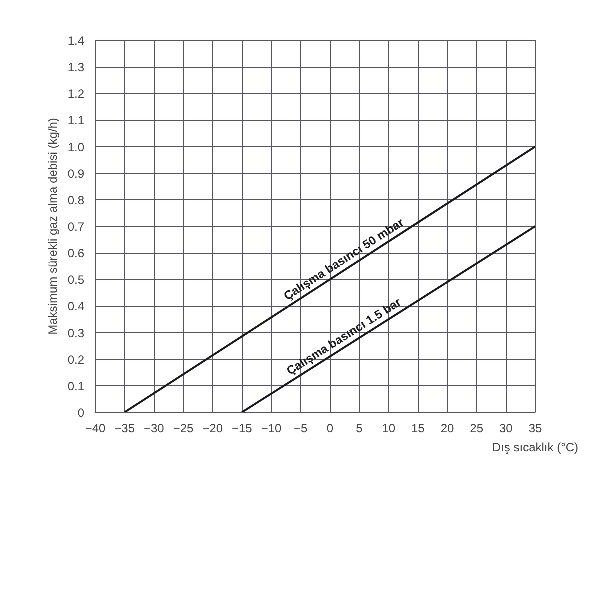  Describe the element at coordinates (76, 94) in the screenshot. I see `y-tick-label: 1.2` at that location.